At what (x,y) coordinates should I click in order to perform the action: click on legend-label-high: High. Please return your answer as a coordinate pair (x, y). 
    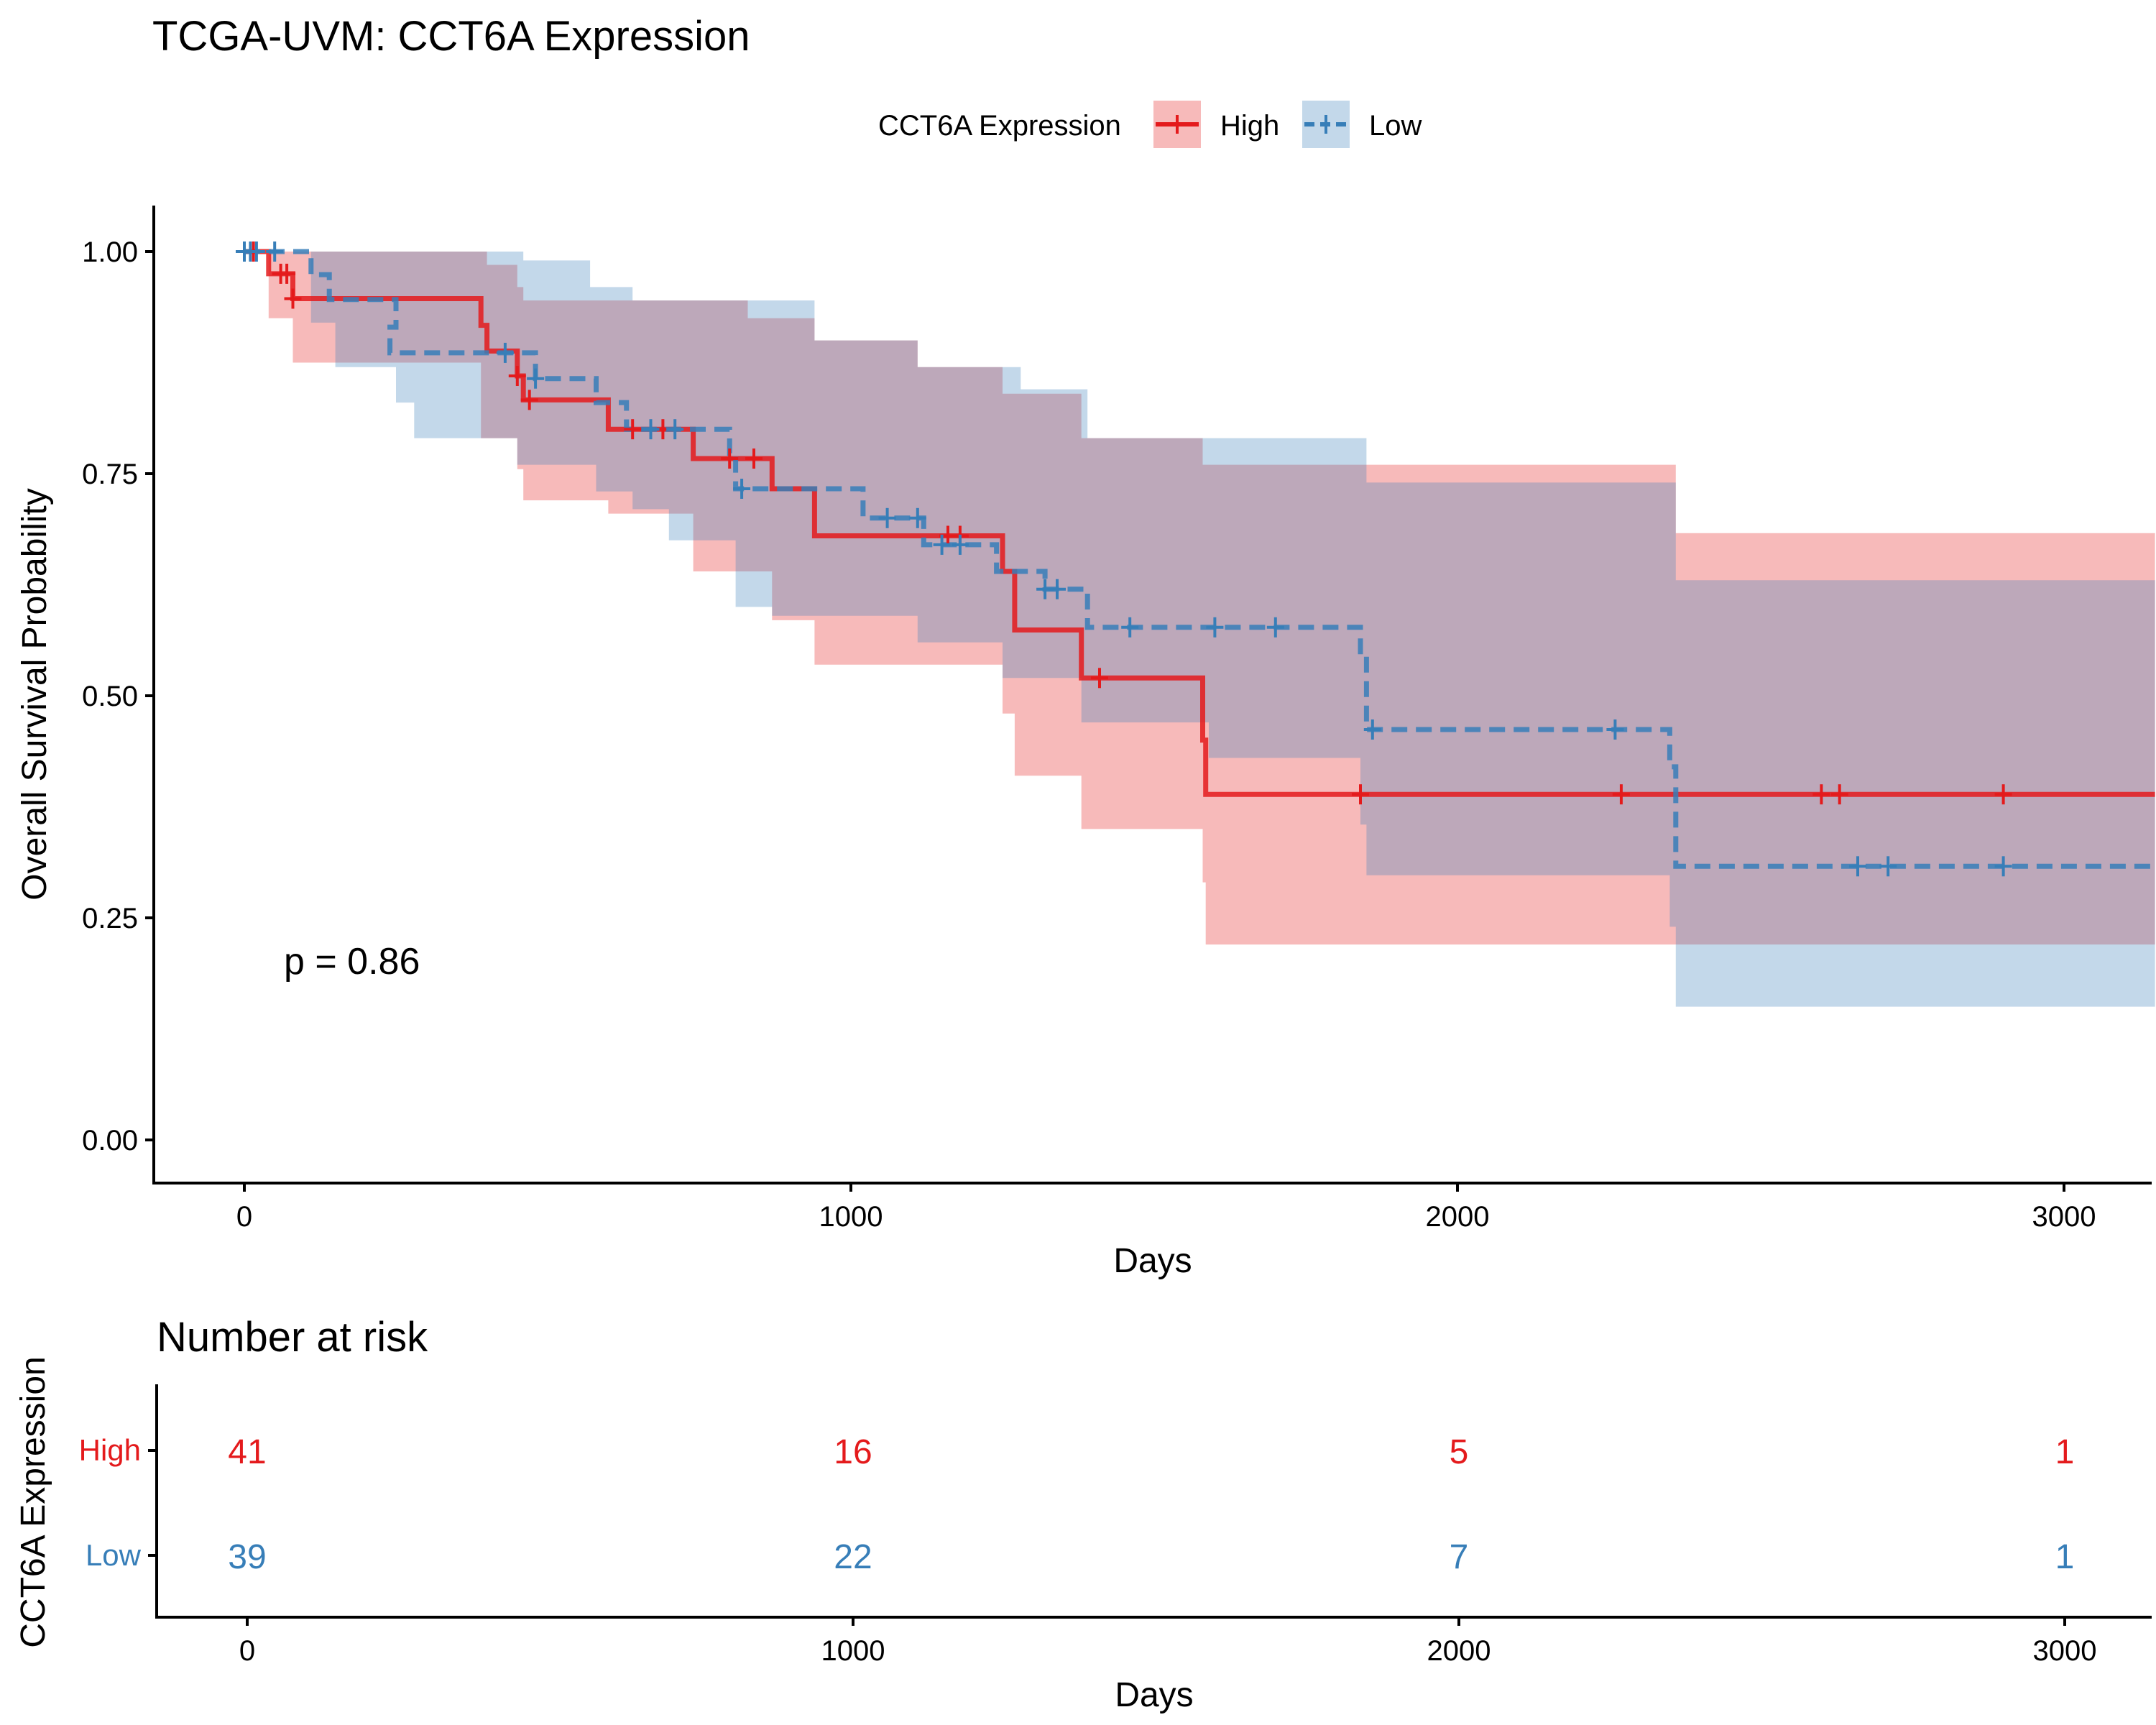
    Looking at the image, I should click on (1249, 126).